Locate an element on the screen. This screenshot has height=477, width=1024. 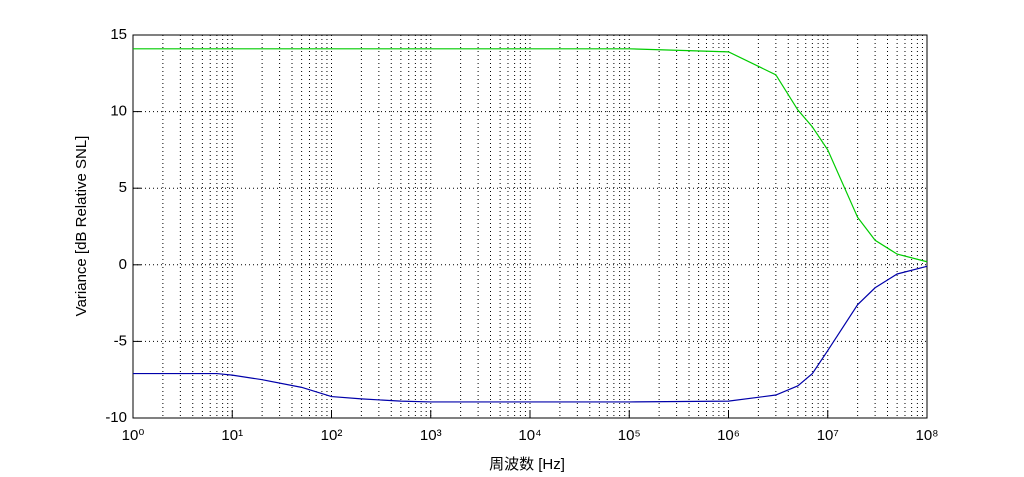
x-tick-label: 10⁰ is located at coordinates (133, 435).